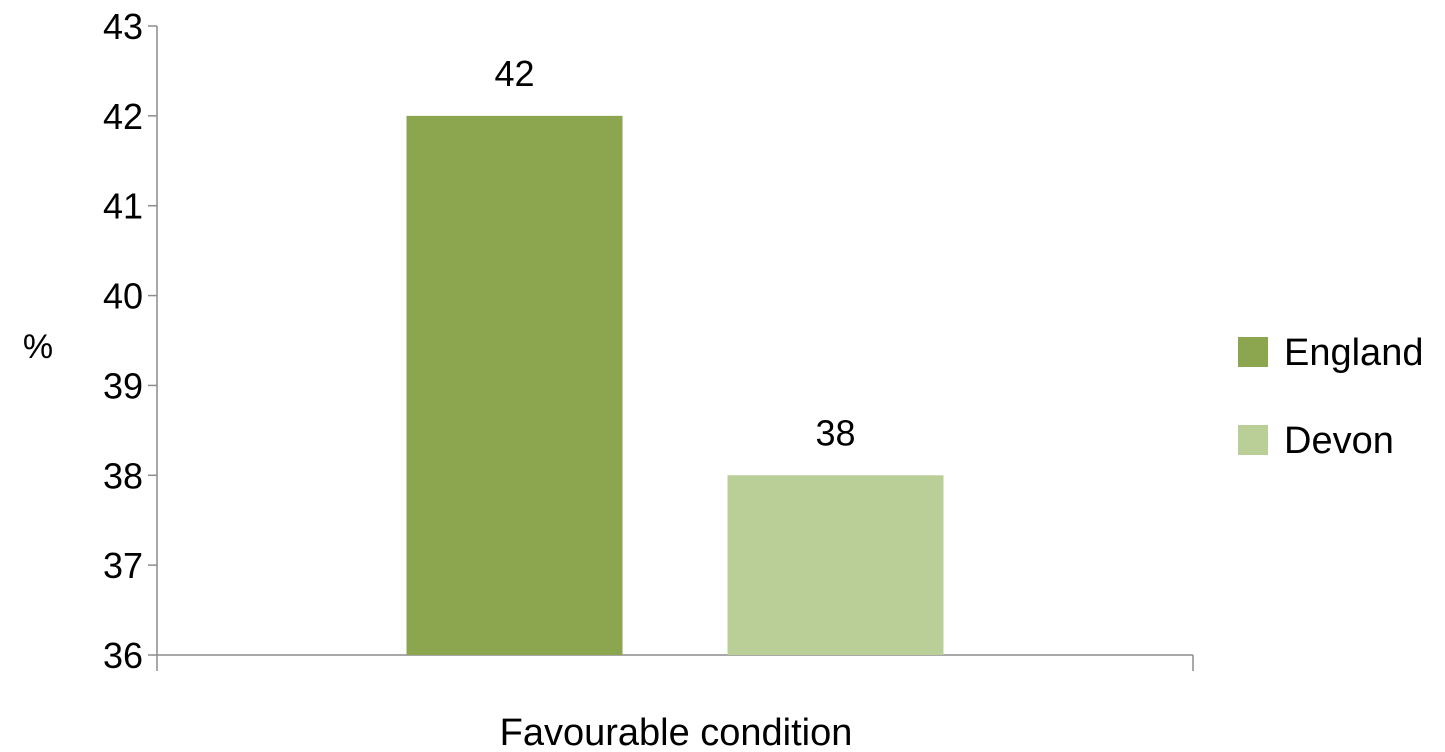  Describe the element at coordinates (38, 347) in the screenshot. I see `y-axis-label: %` at that location.